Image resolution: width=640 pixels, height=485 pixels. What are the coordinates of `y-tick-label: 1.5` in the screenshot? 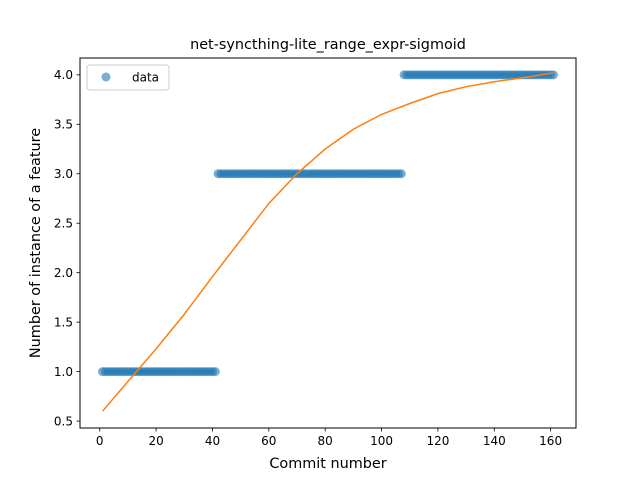 It's located at (63, 322).